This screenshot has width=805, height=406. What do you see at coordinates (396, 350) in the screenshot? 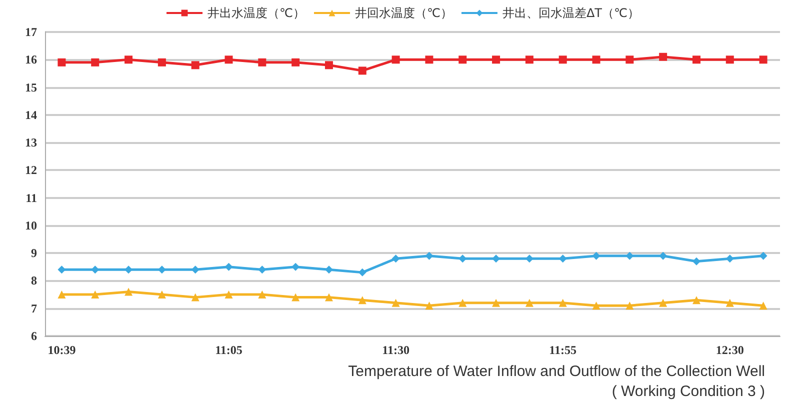
I see `x-tick-label: 11:30` at bounding box center [396, 350].